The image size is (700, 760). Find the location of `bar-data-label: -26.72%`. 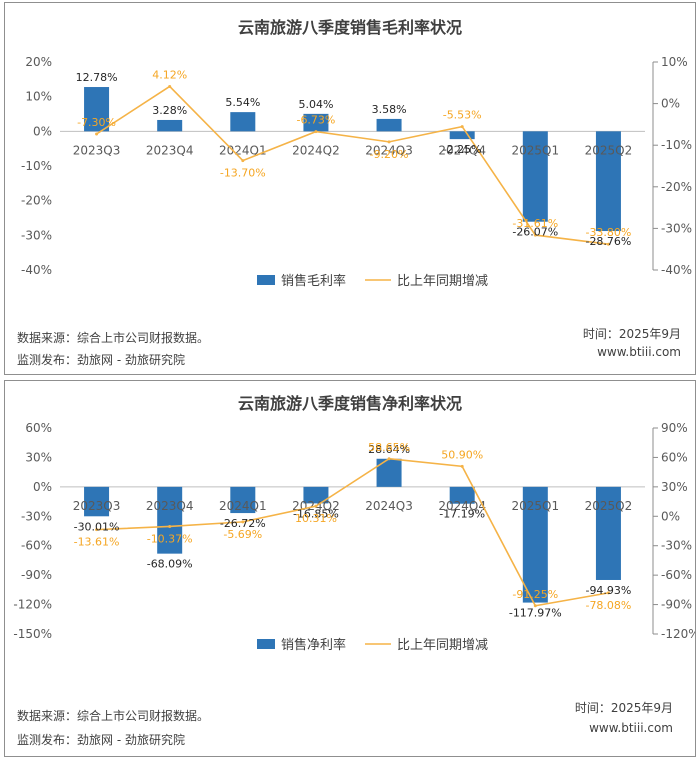

bar-data-label: -26.72% is located at coordinates (243, 523).